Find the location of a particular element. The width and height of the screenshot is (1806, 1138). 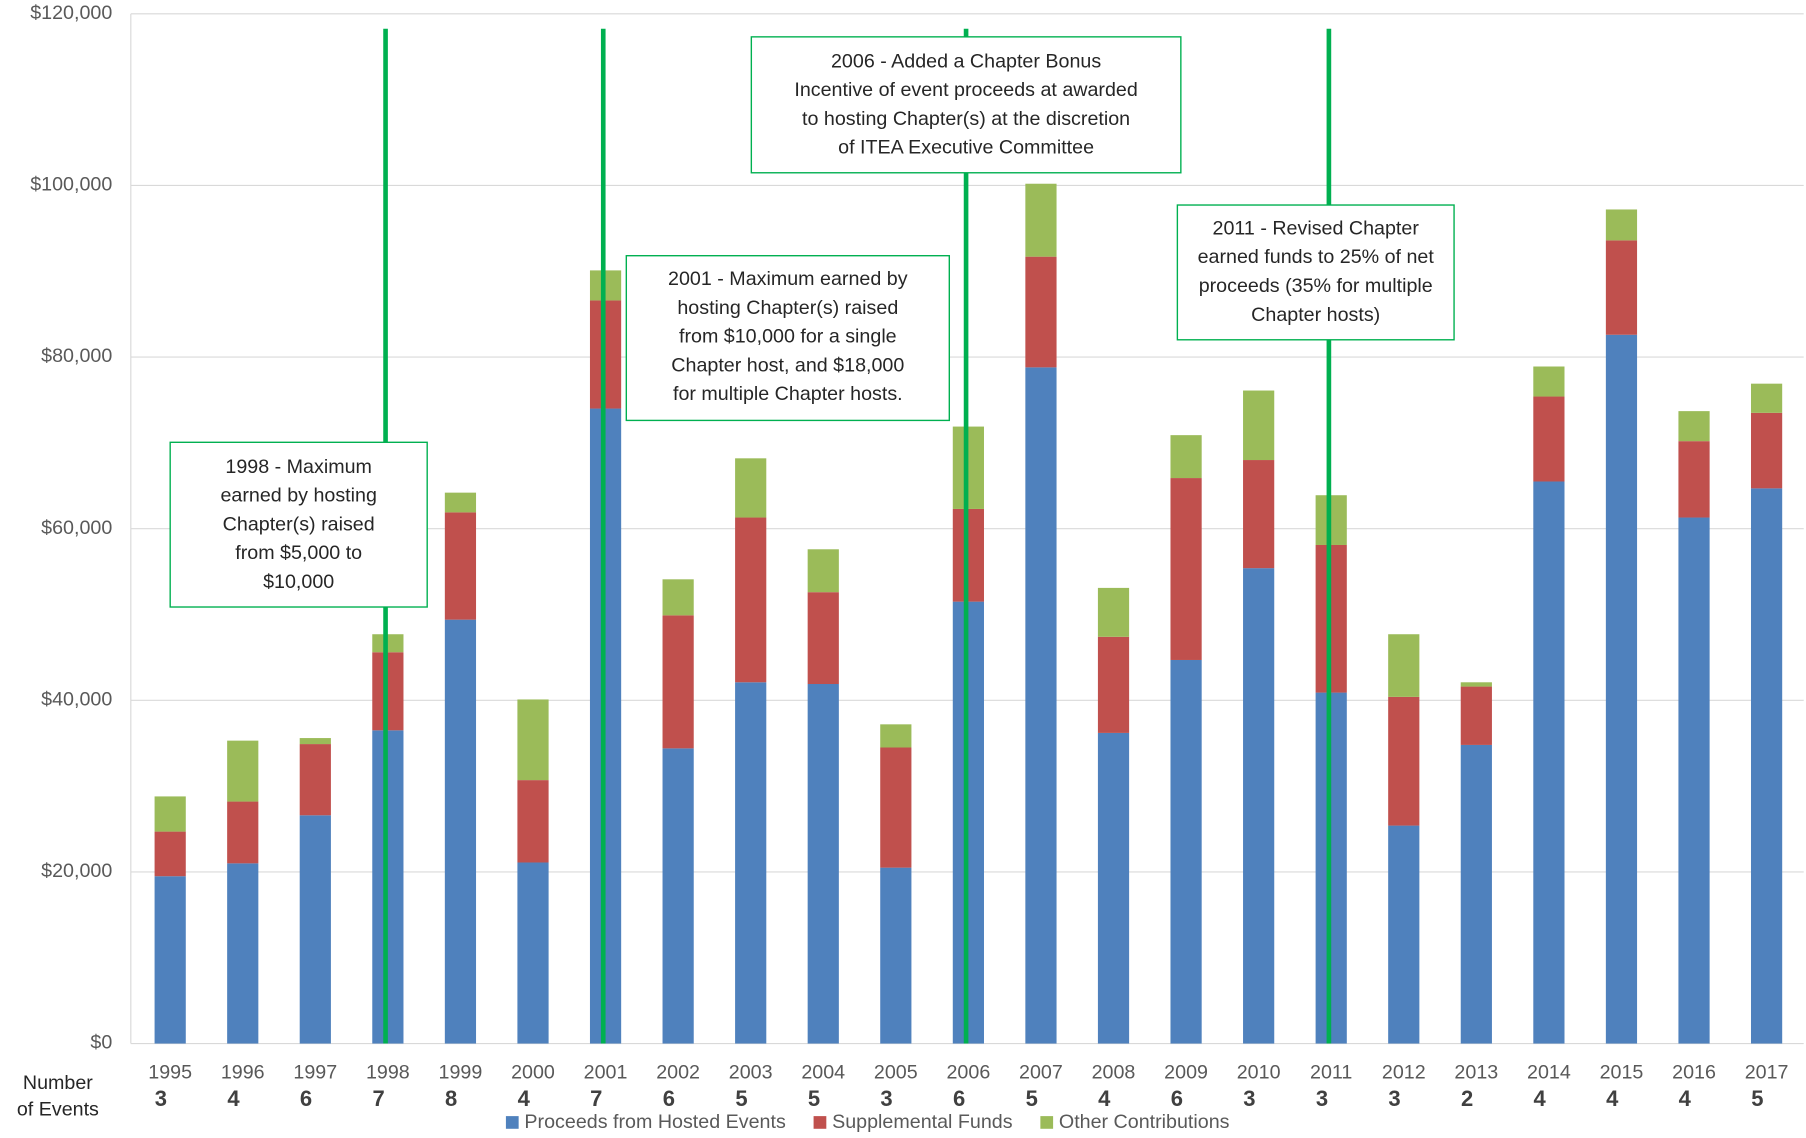

x-tick-label: 1995 is located at coordinates (170, 1073).